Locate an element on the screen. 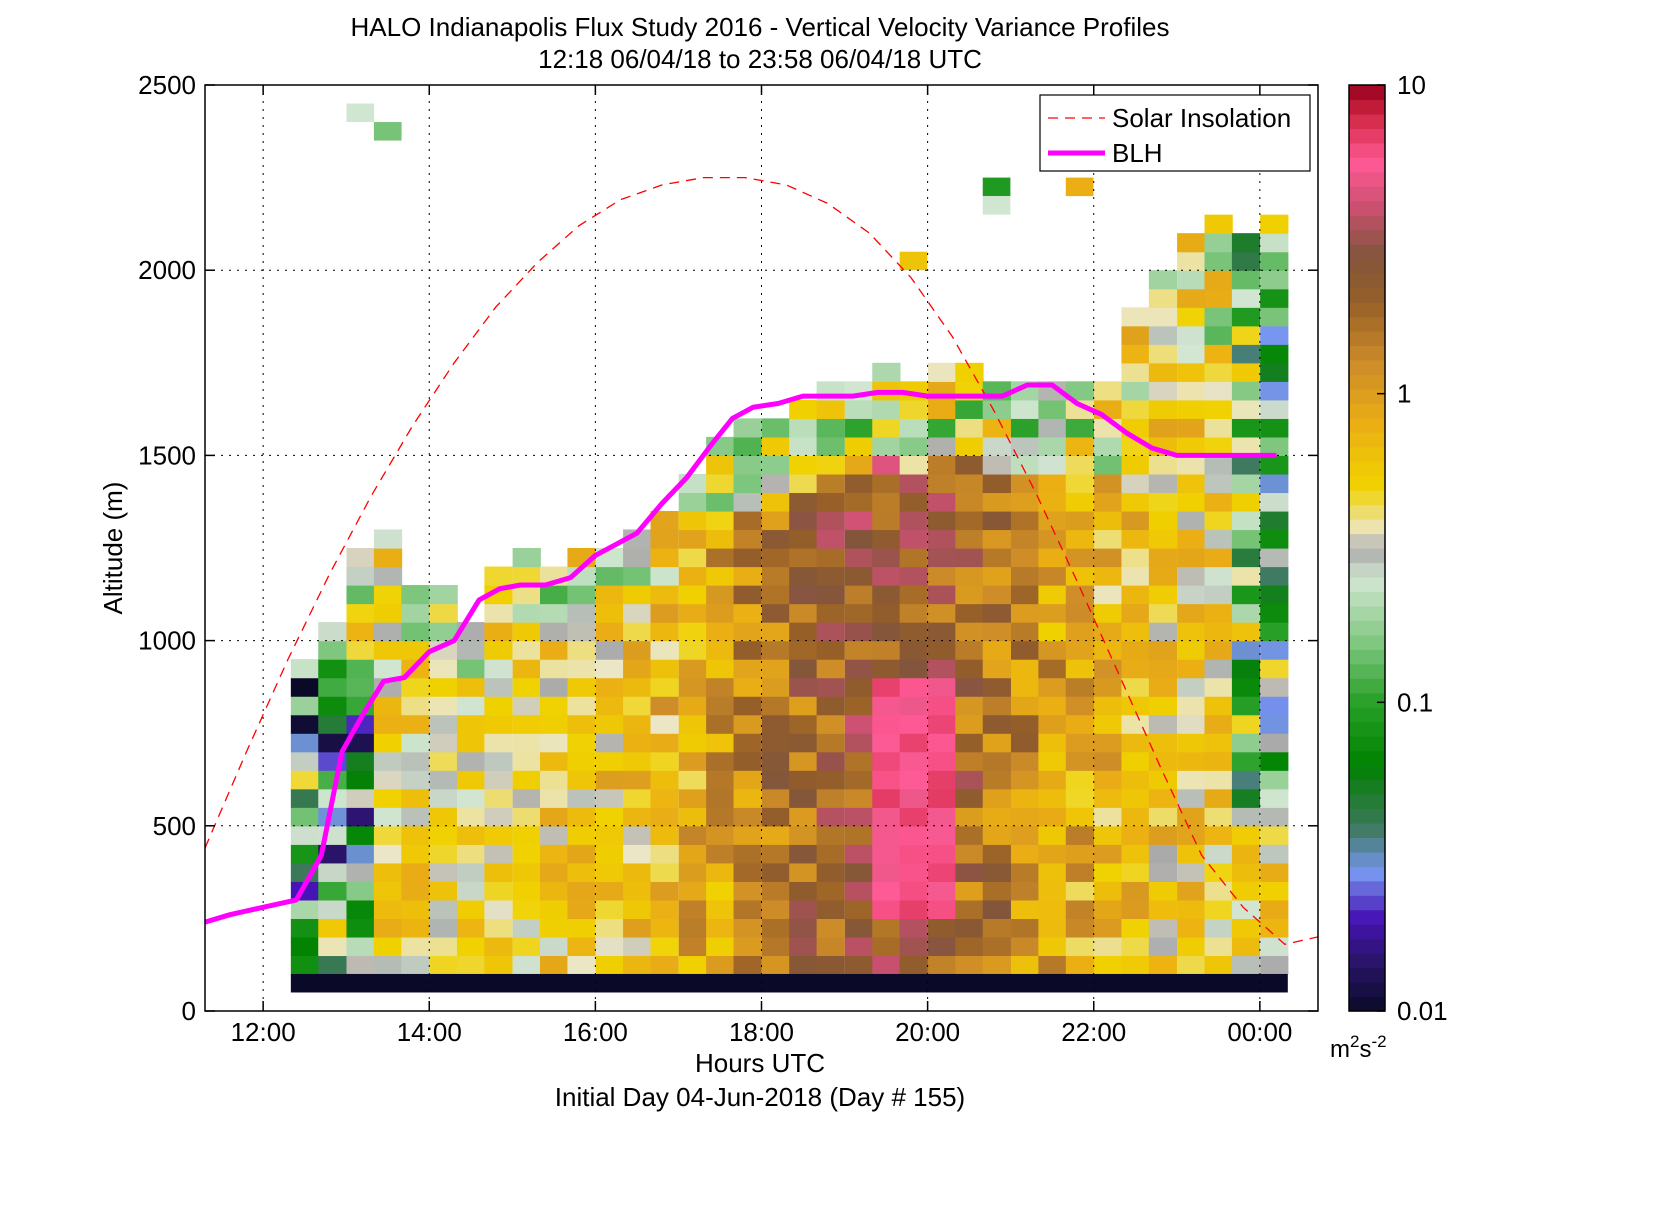 The height and width of the screenshot is (1216, 1679). x-tick-label: 00:00 is located at coordinates (1259, 1032).